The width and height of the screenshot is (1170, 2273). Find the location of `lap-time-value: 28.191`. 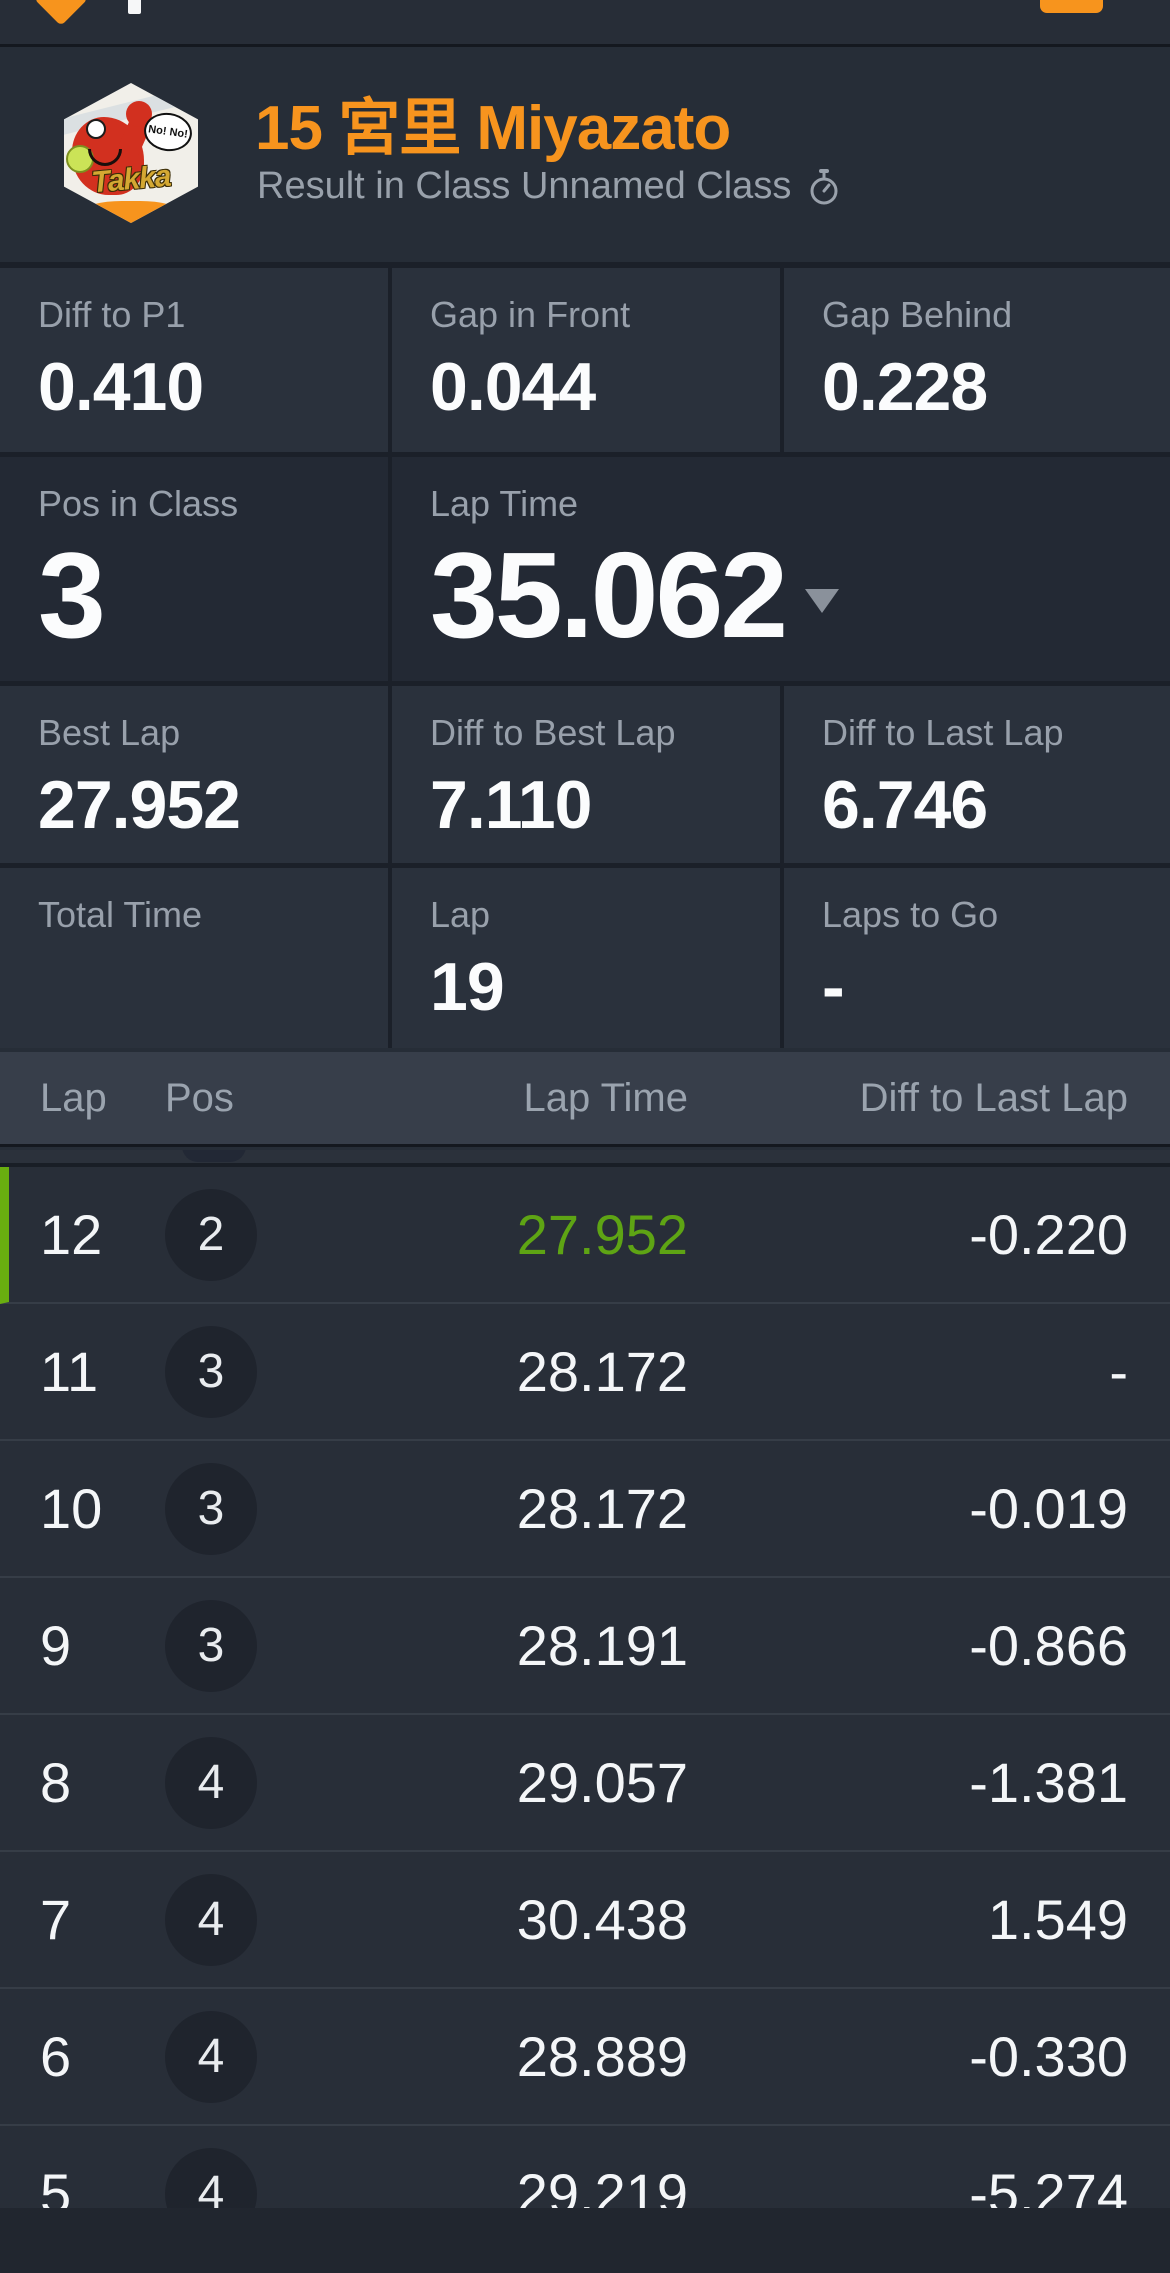

lap-time-value: 28.191 is located at coordinates (602, 1645).